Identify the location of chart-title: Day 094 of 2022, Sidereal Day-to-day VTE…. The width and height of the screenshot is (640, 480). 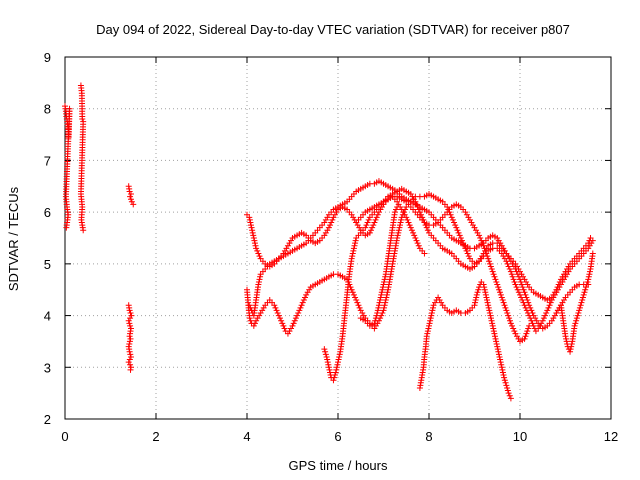
(333, 29).